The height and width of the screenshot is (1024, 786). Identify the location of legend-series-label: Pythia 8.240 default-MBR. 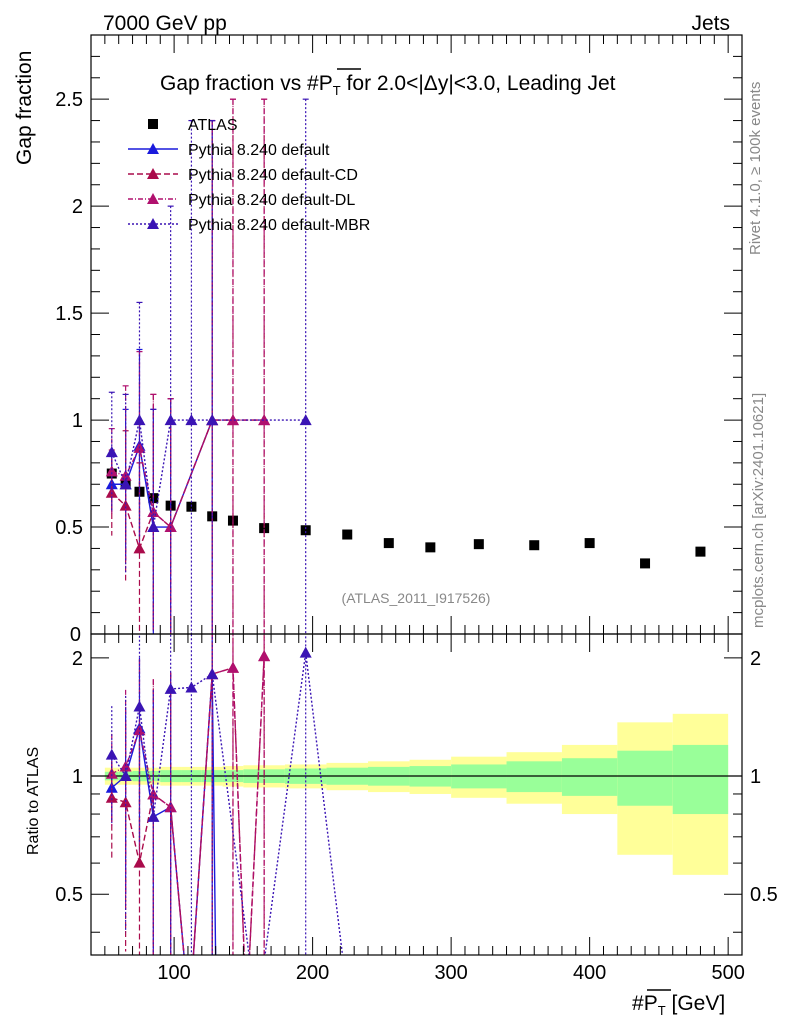
(279, 225).